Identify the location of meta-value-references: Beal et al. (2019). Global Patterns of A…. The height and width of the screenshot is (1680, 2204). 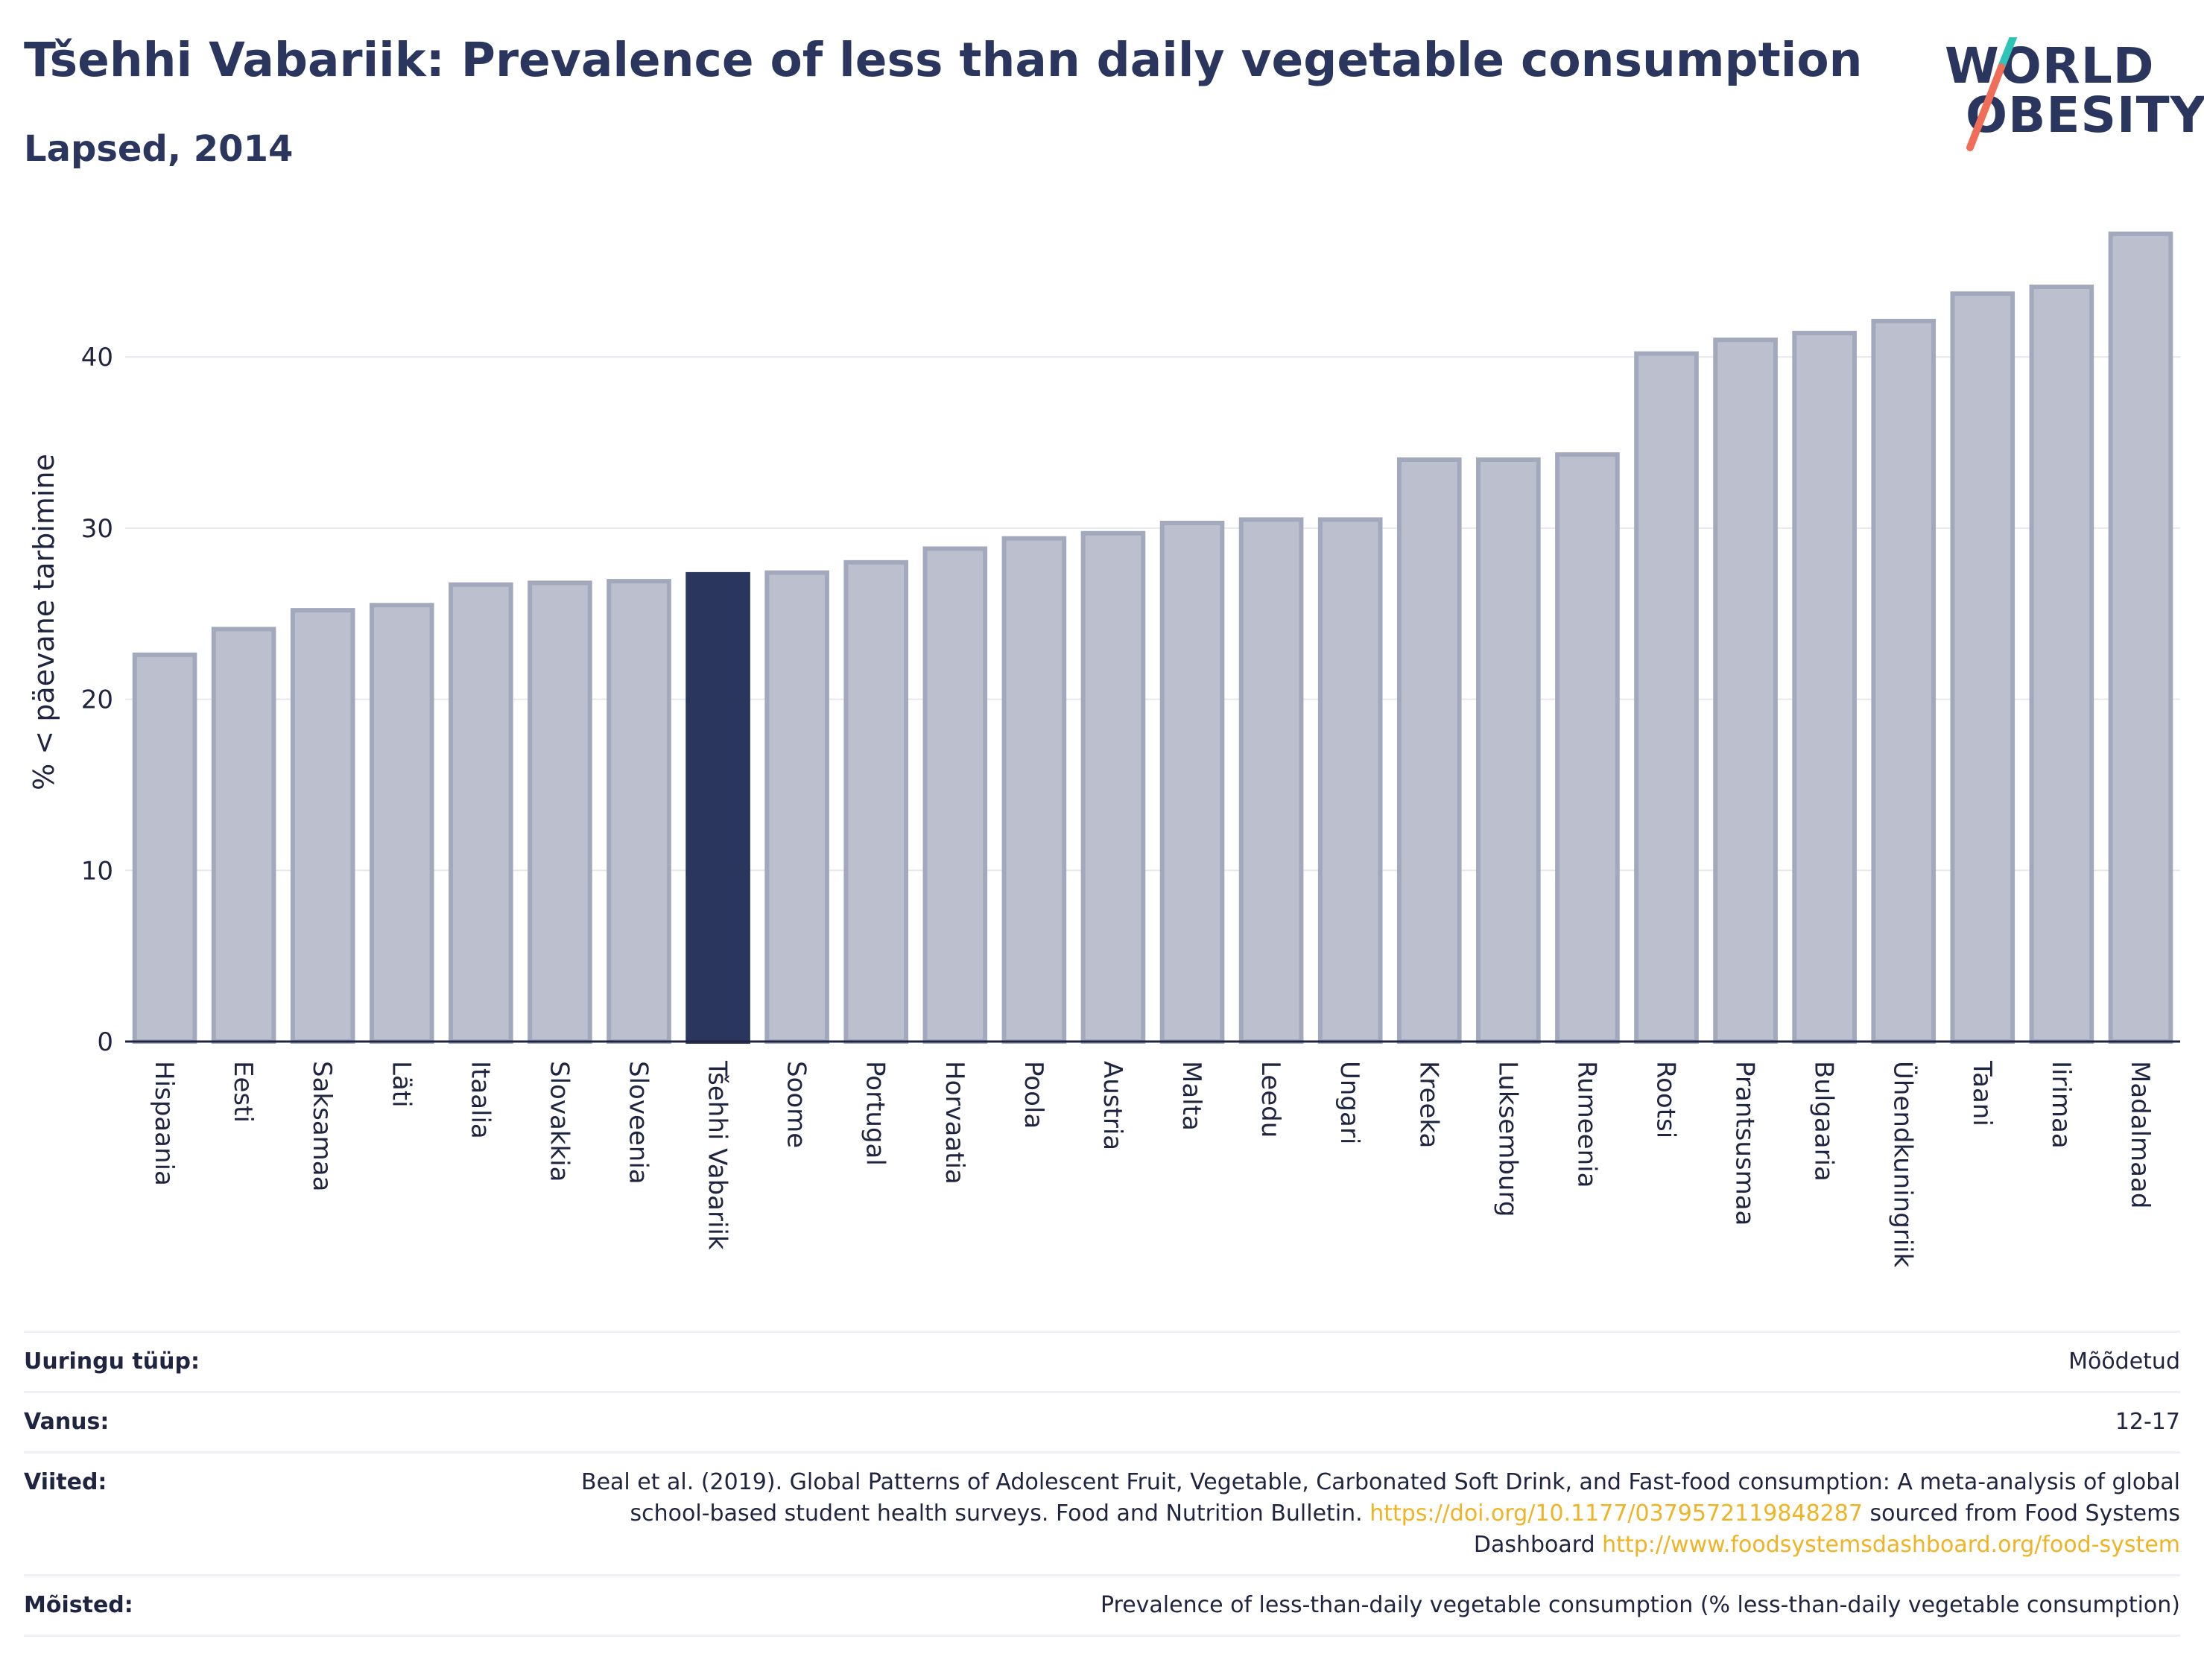
(1360, 1514).